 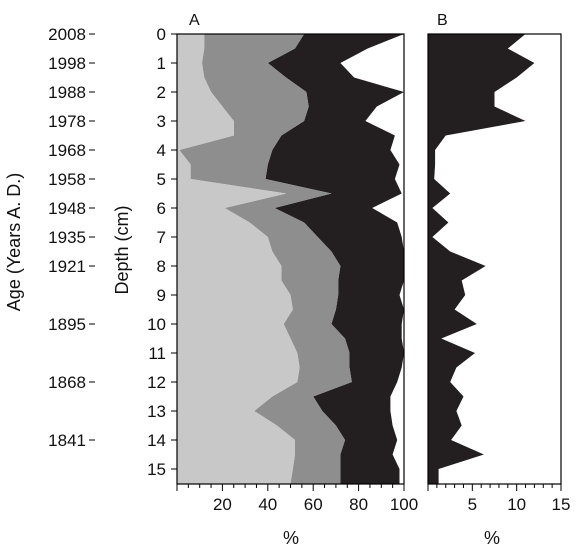 I want to click on panel-a-x-axis-label: %, so click(x=291, y=538).